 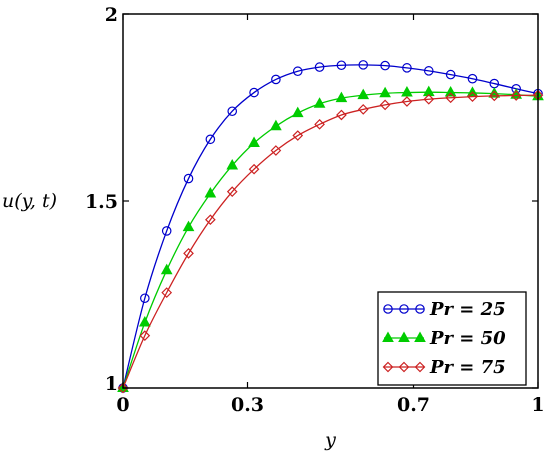 What do you see at coordinates (467, 338) in the screenshot?
I see `legend-label: Pr = 50` at bounding box center [467, 338].